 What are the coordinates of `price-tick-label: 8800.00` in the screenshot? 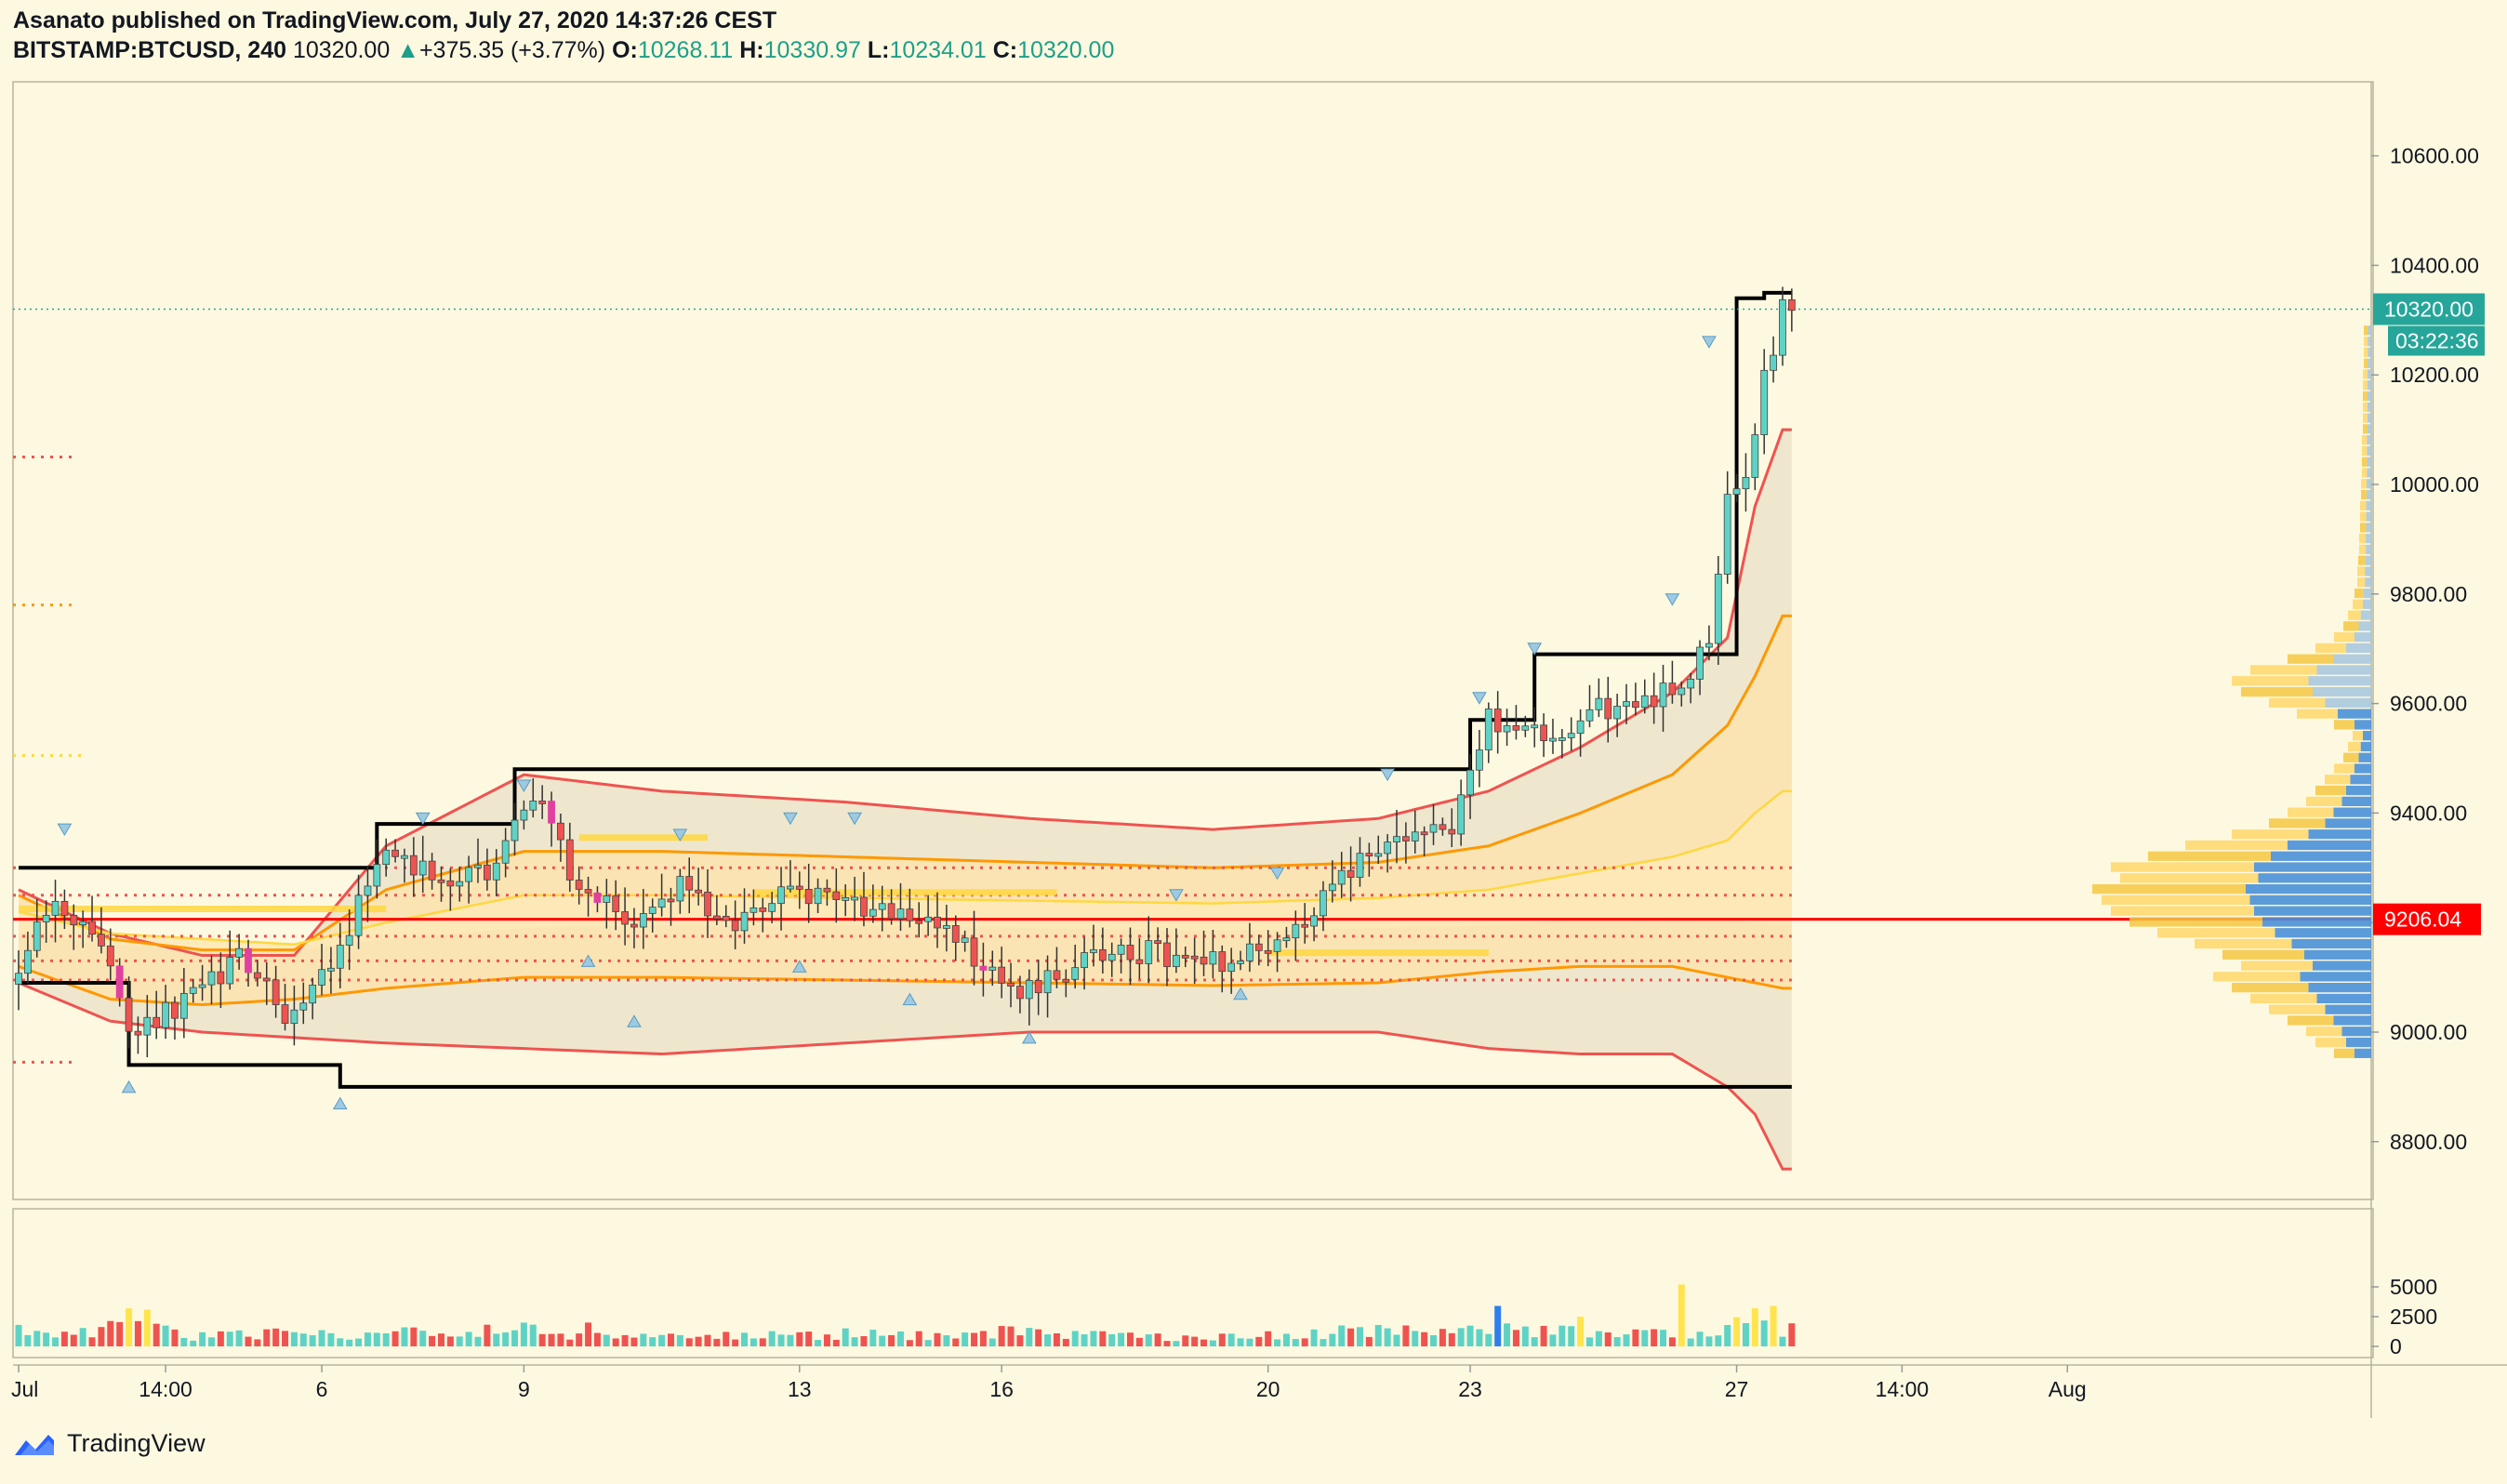 It's located at (2428, 1142).